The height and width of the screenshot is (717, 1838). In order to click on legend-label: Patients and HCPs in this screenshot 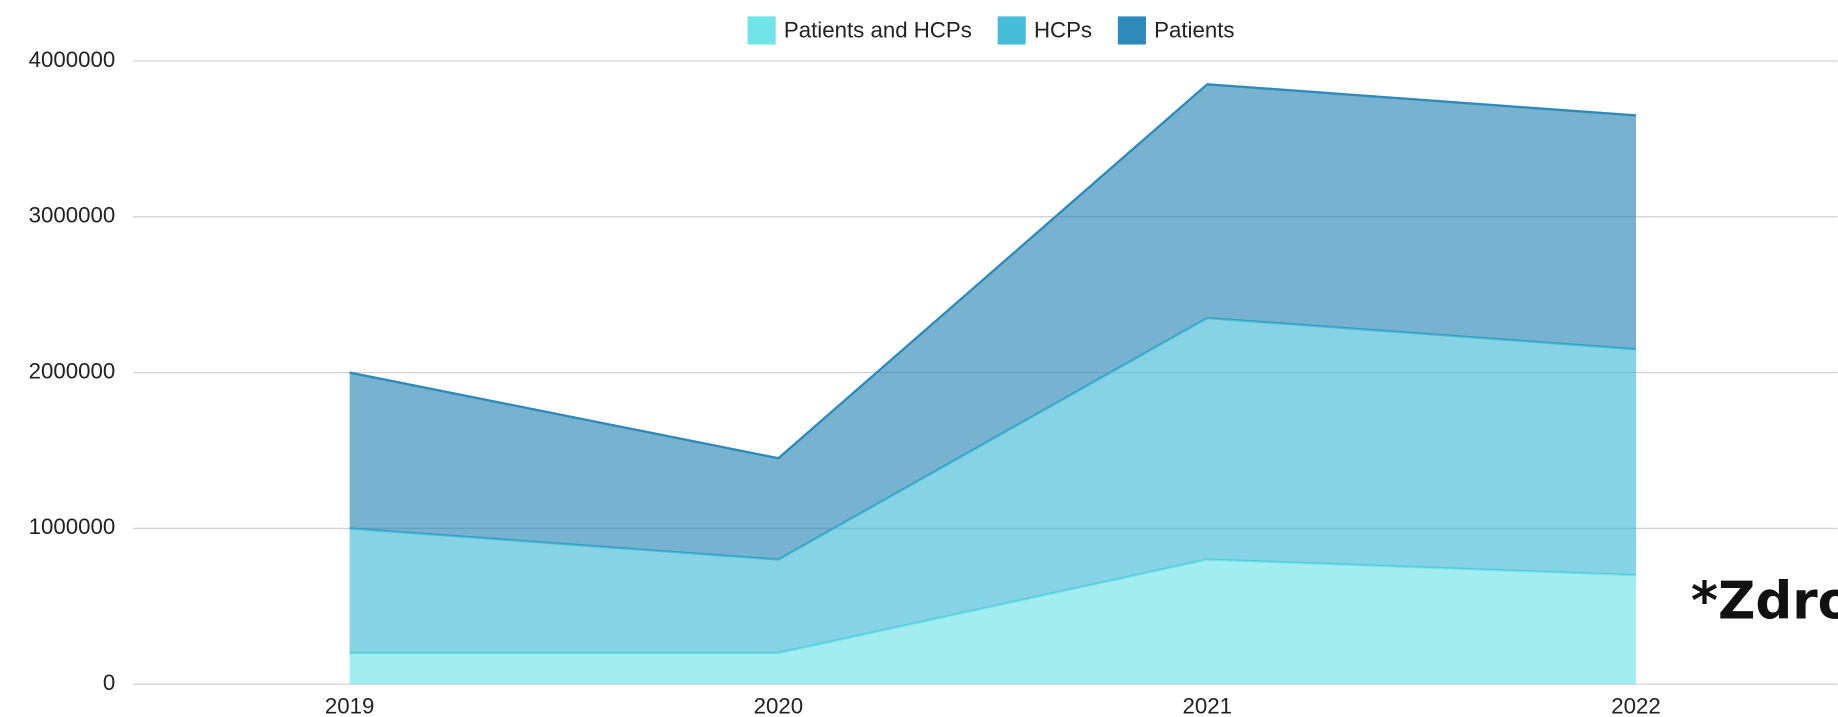, I will do `click(878, 30)`.